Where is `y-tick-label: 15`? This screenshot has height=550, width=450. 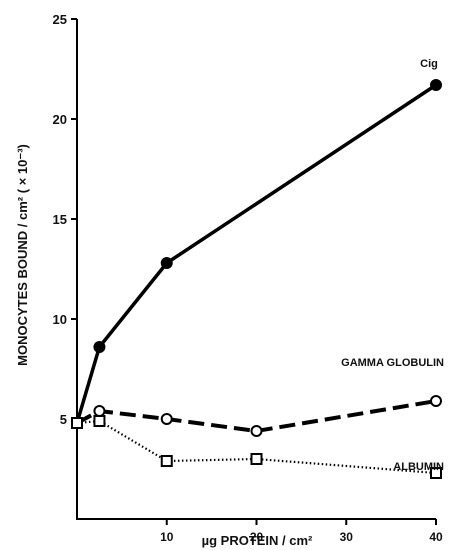 y-tick-label: 15 is located at coordinates (60, 219).